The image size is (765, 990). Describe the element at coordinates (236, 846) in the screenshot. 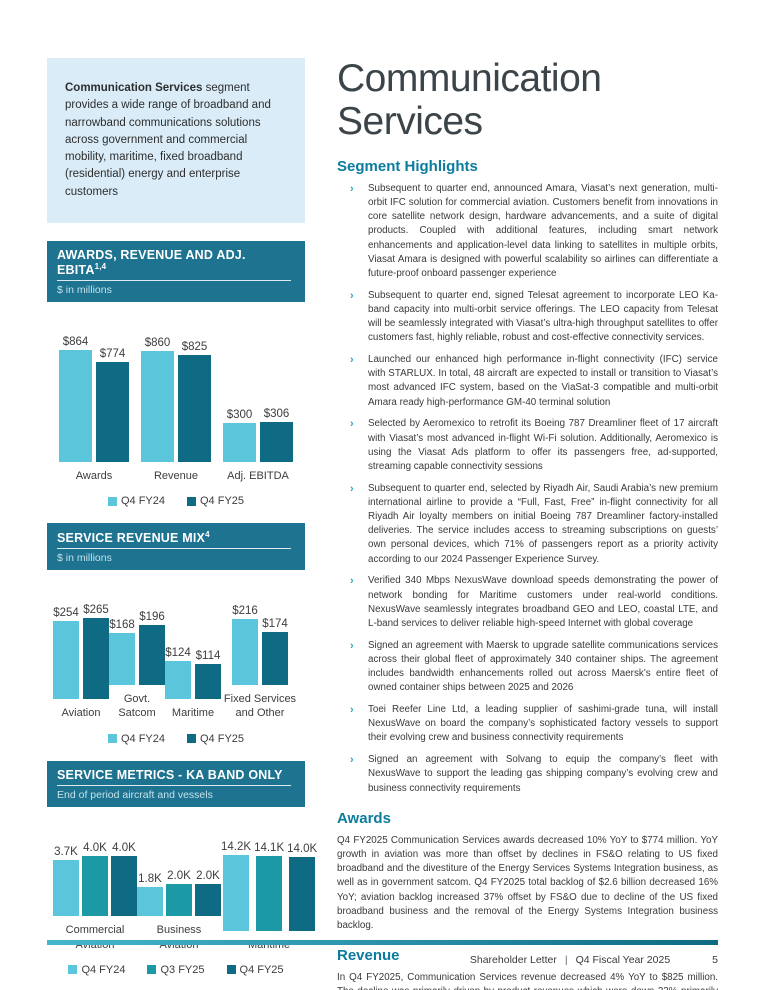

I see `bar-value-label: 14.2K` at that location.